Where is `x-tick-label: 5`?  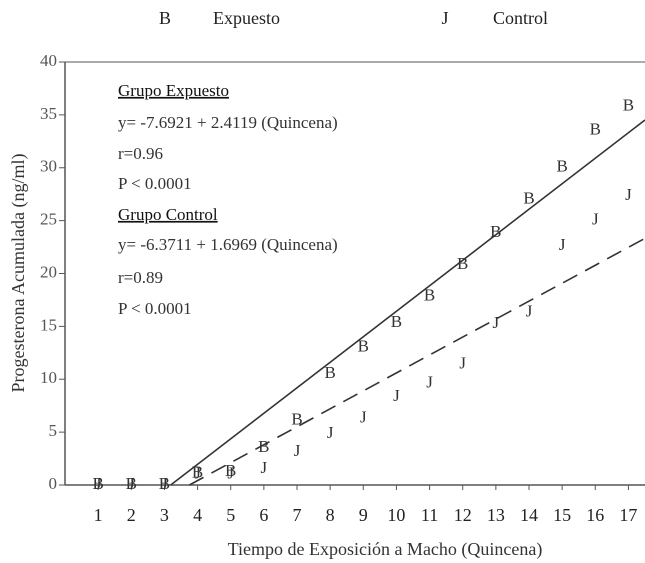
x-tick-label: 5 is located at coordinates (230, 515).